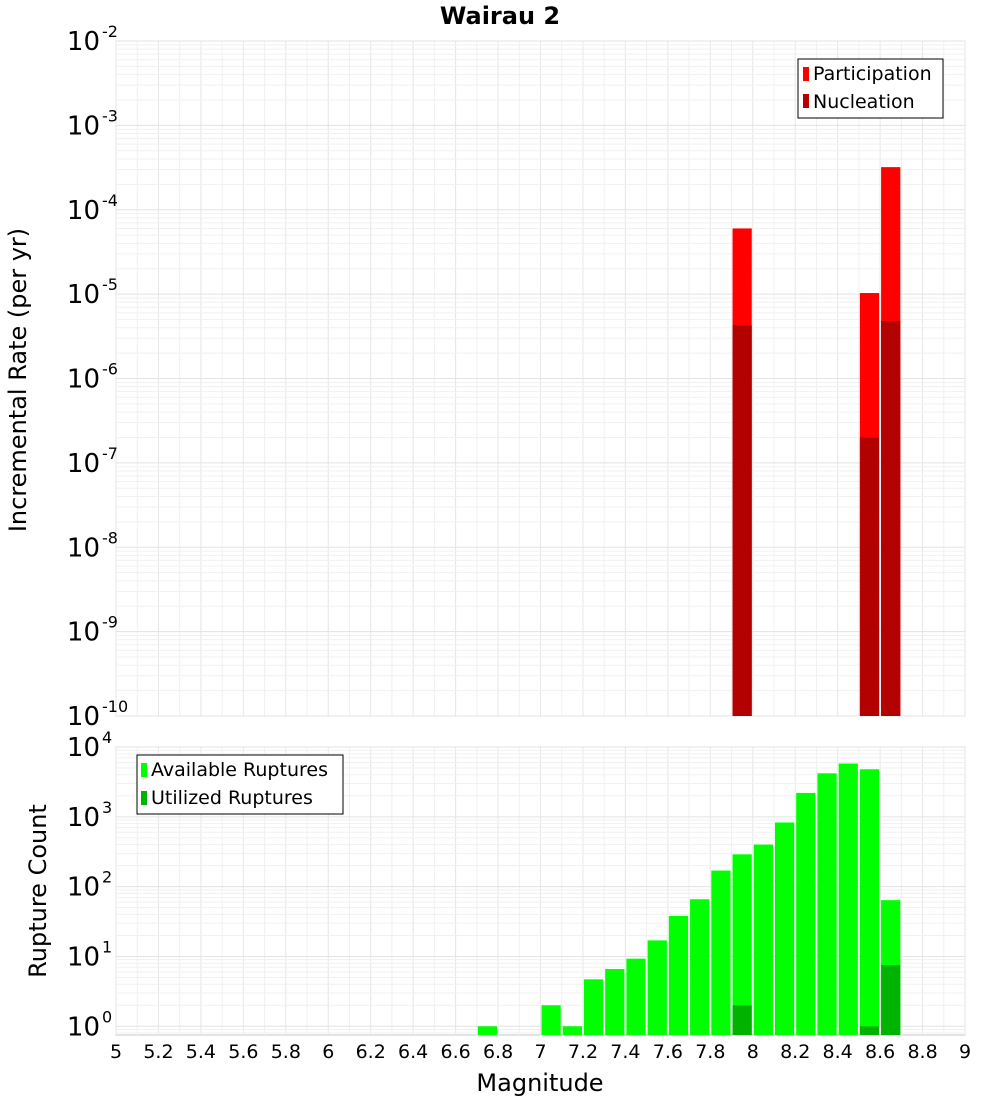 The width and height of the screenshot is (1000, 1100). I want to click on rate-bars, so click(816, 441).